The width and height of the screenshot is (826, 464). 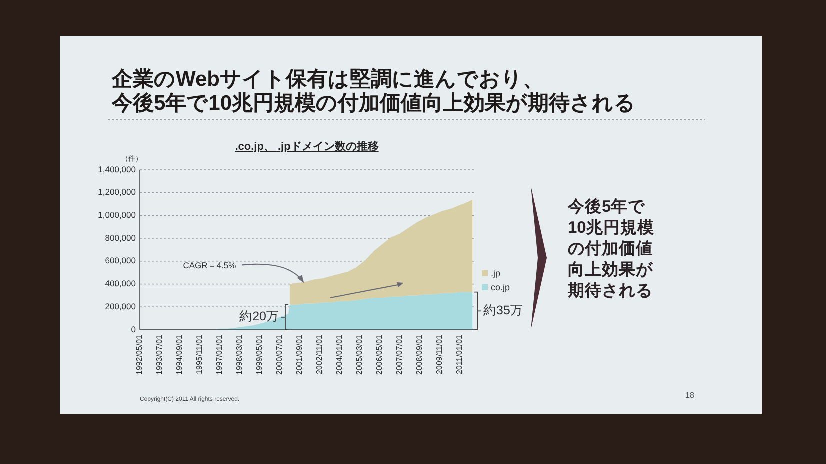 I want to click on y-tick-label: 1,400,000, so click(x=117, y=169).